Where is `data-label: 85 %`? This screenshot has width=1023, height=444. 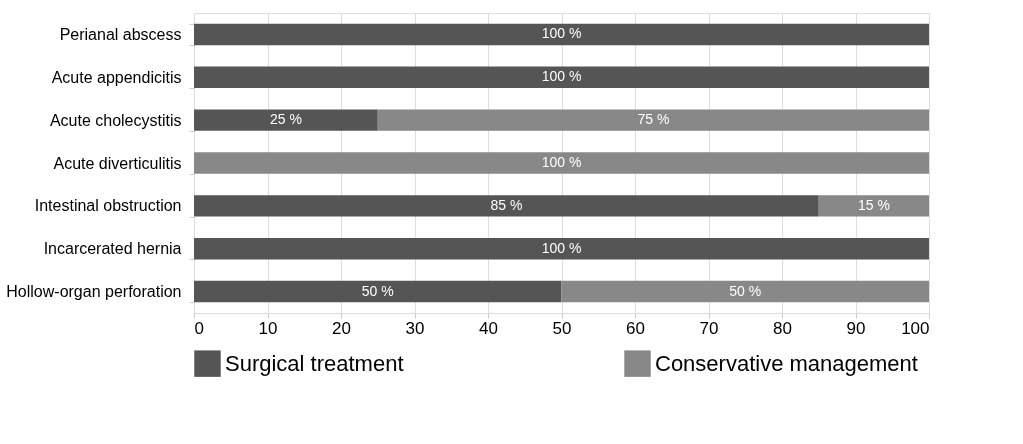
data-label: 85 % is located at coordinates (506, 204).